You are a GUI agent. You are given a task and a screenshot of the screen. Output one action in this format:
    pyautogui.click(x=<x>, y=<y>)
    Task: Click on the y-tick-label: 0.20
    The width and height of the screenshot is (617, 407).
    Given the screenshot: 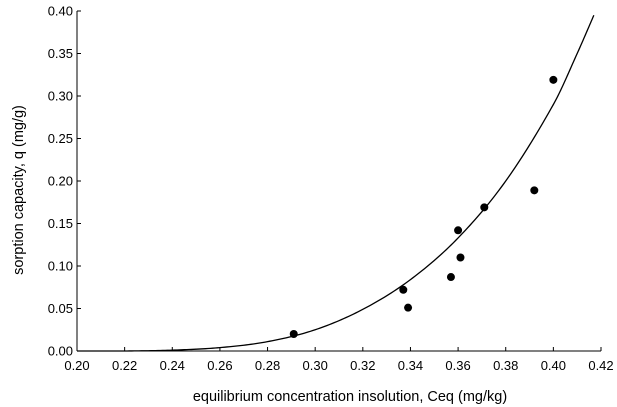 What is the action you would take?
    pyautogui.click(x=60, y=181)
    